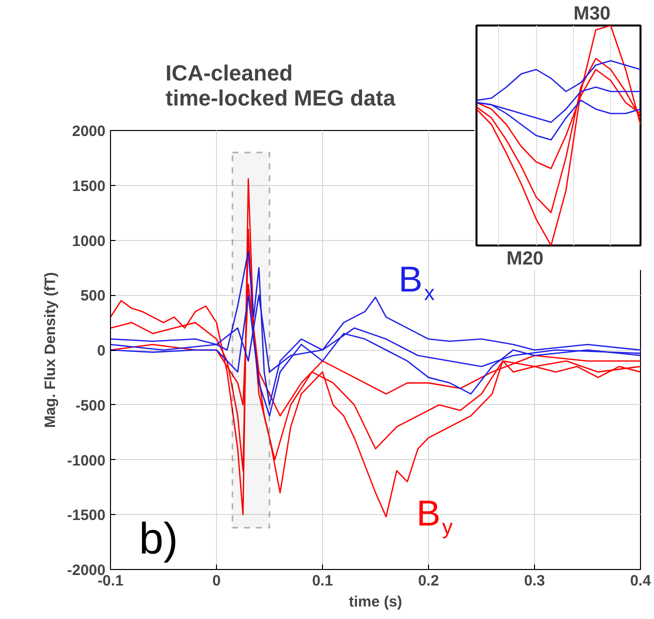 This screenshot has height=619, width=654. I want to click on y-tick-label: 2000, so click(89, 131).